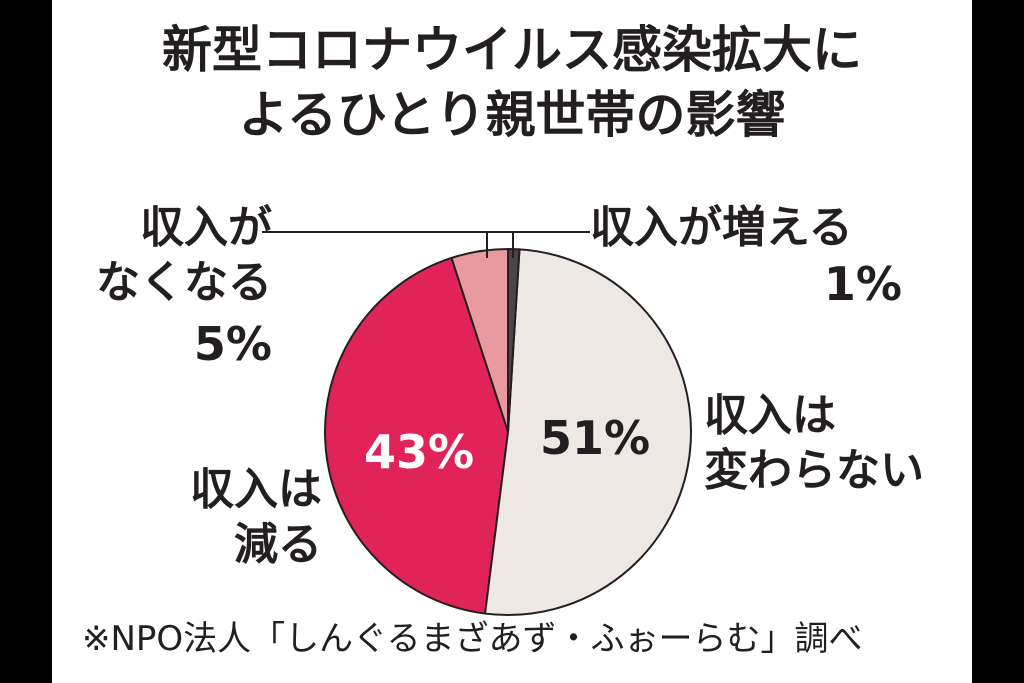 The width and height of the screenshot is (1024, 683). What do you see at coordinates (232, 344) in the screenshot?
I see `value-label: 5%` at bounding box center [232, 344].